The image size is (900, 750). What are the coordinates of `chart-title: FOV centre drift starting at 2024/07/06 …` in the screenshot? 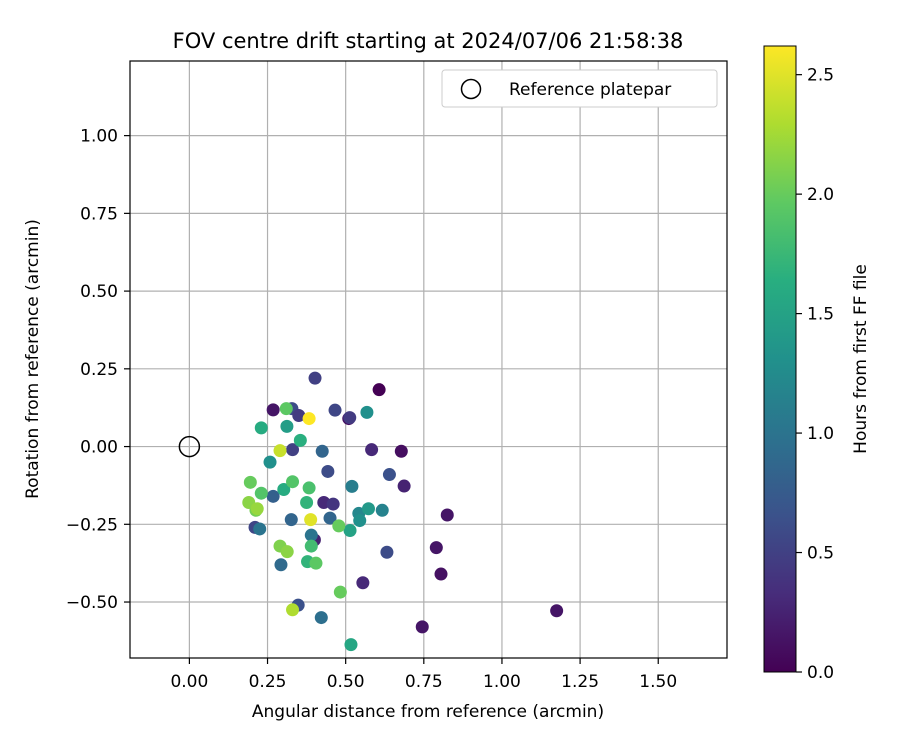 It's located at (428, 41).